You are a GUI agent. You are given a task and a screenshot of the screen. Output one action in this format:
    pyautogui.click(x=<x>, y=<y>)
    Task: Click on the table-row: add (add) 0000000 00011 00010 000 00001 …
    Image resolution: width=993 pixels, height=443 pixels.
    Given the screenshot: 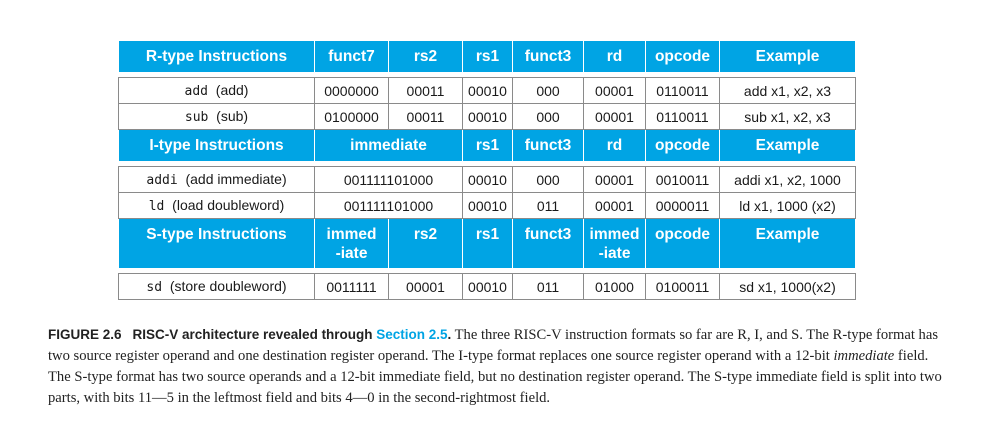 What is the action you would take?
    pyautogui.click(x=487, y=90)
    